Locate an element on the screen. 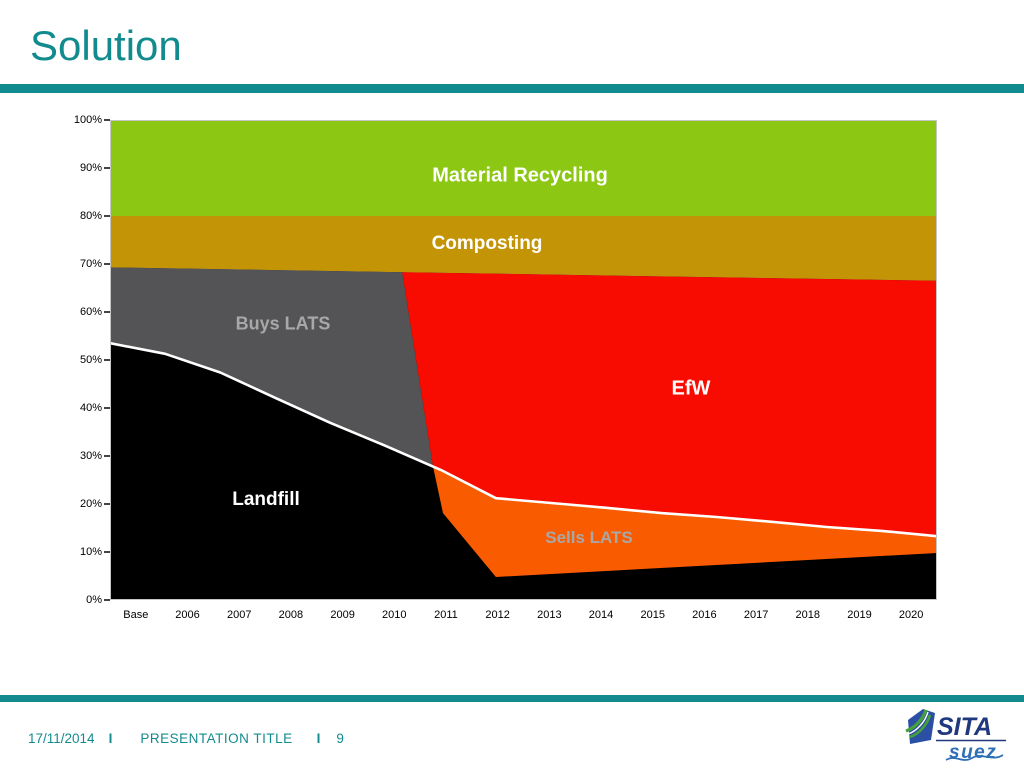 The image size is (1024, 769). y-tick-label-100pct: 100% is located at coordinates (87, 120).